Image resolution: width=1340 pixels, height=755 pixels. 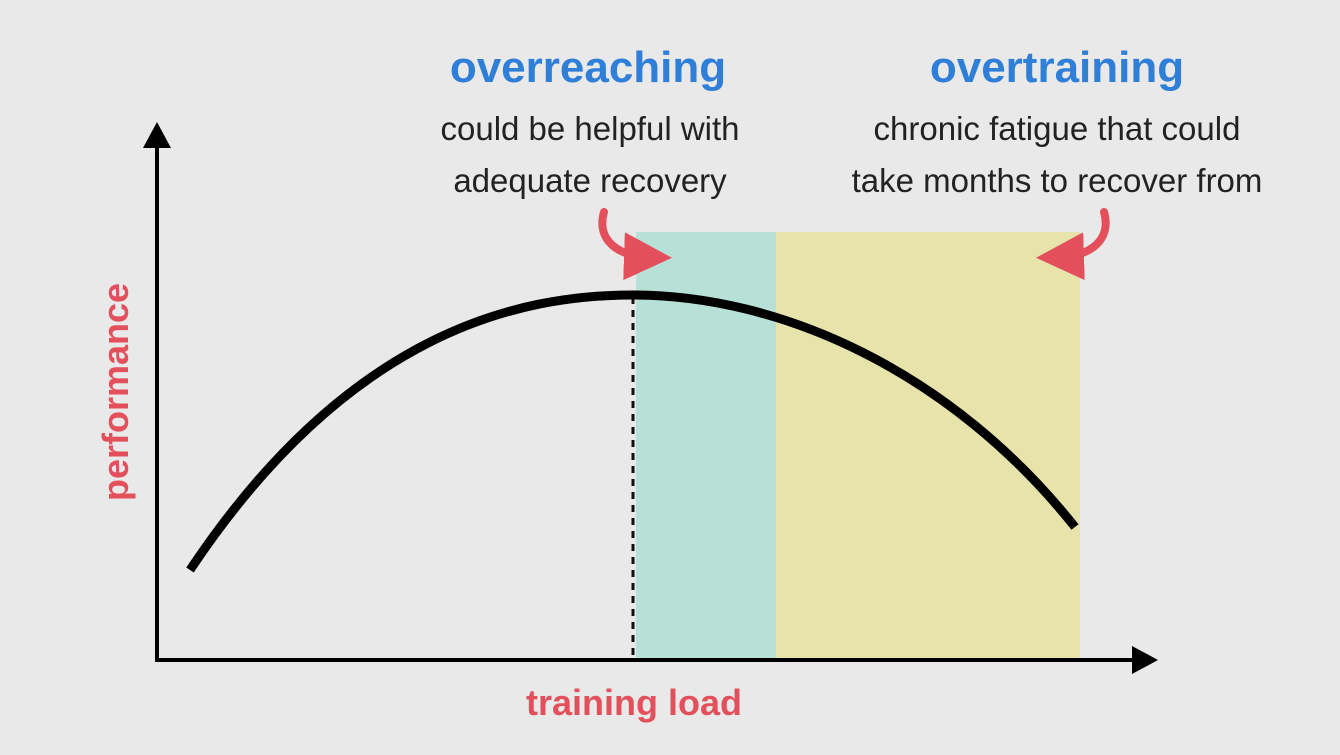 I want to click on overreaching-arrow, so click(x=635, y=244).